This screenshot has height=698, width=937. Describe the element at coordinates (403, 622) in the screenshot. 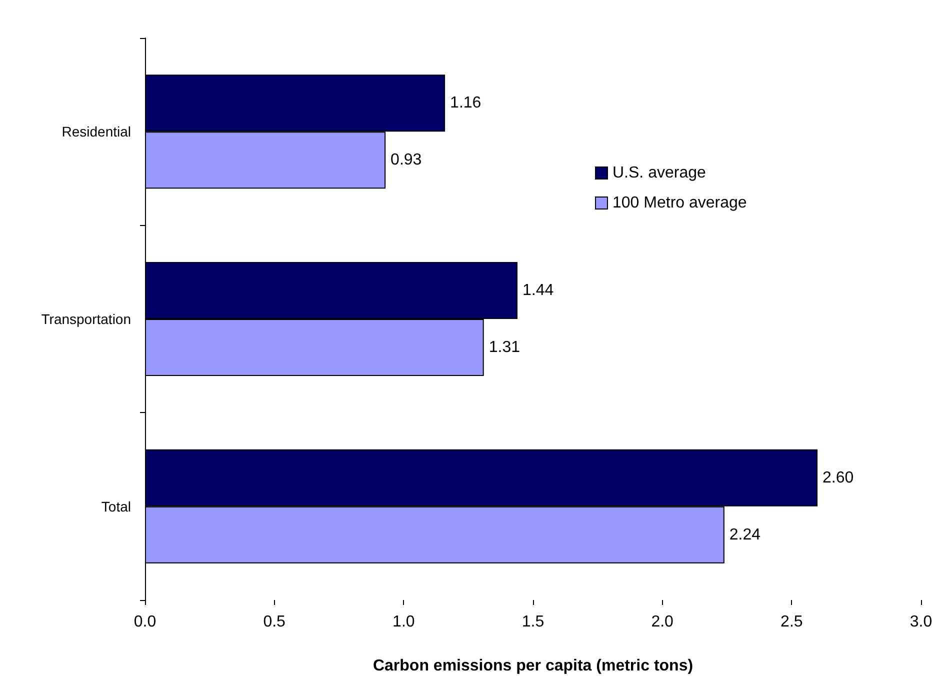

I see `x-tick-label: 1.0` at that location.